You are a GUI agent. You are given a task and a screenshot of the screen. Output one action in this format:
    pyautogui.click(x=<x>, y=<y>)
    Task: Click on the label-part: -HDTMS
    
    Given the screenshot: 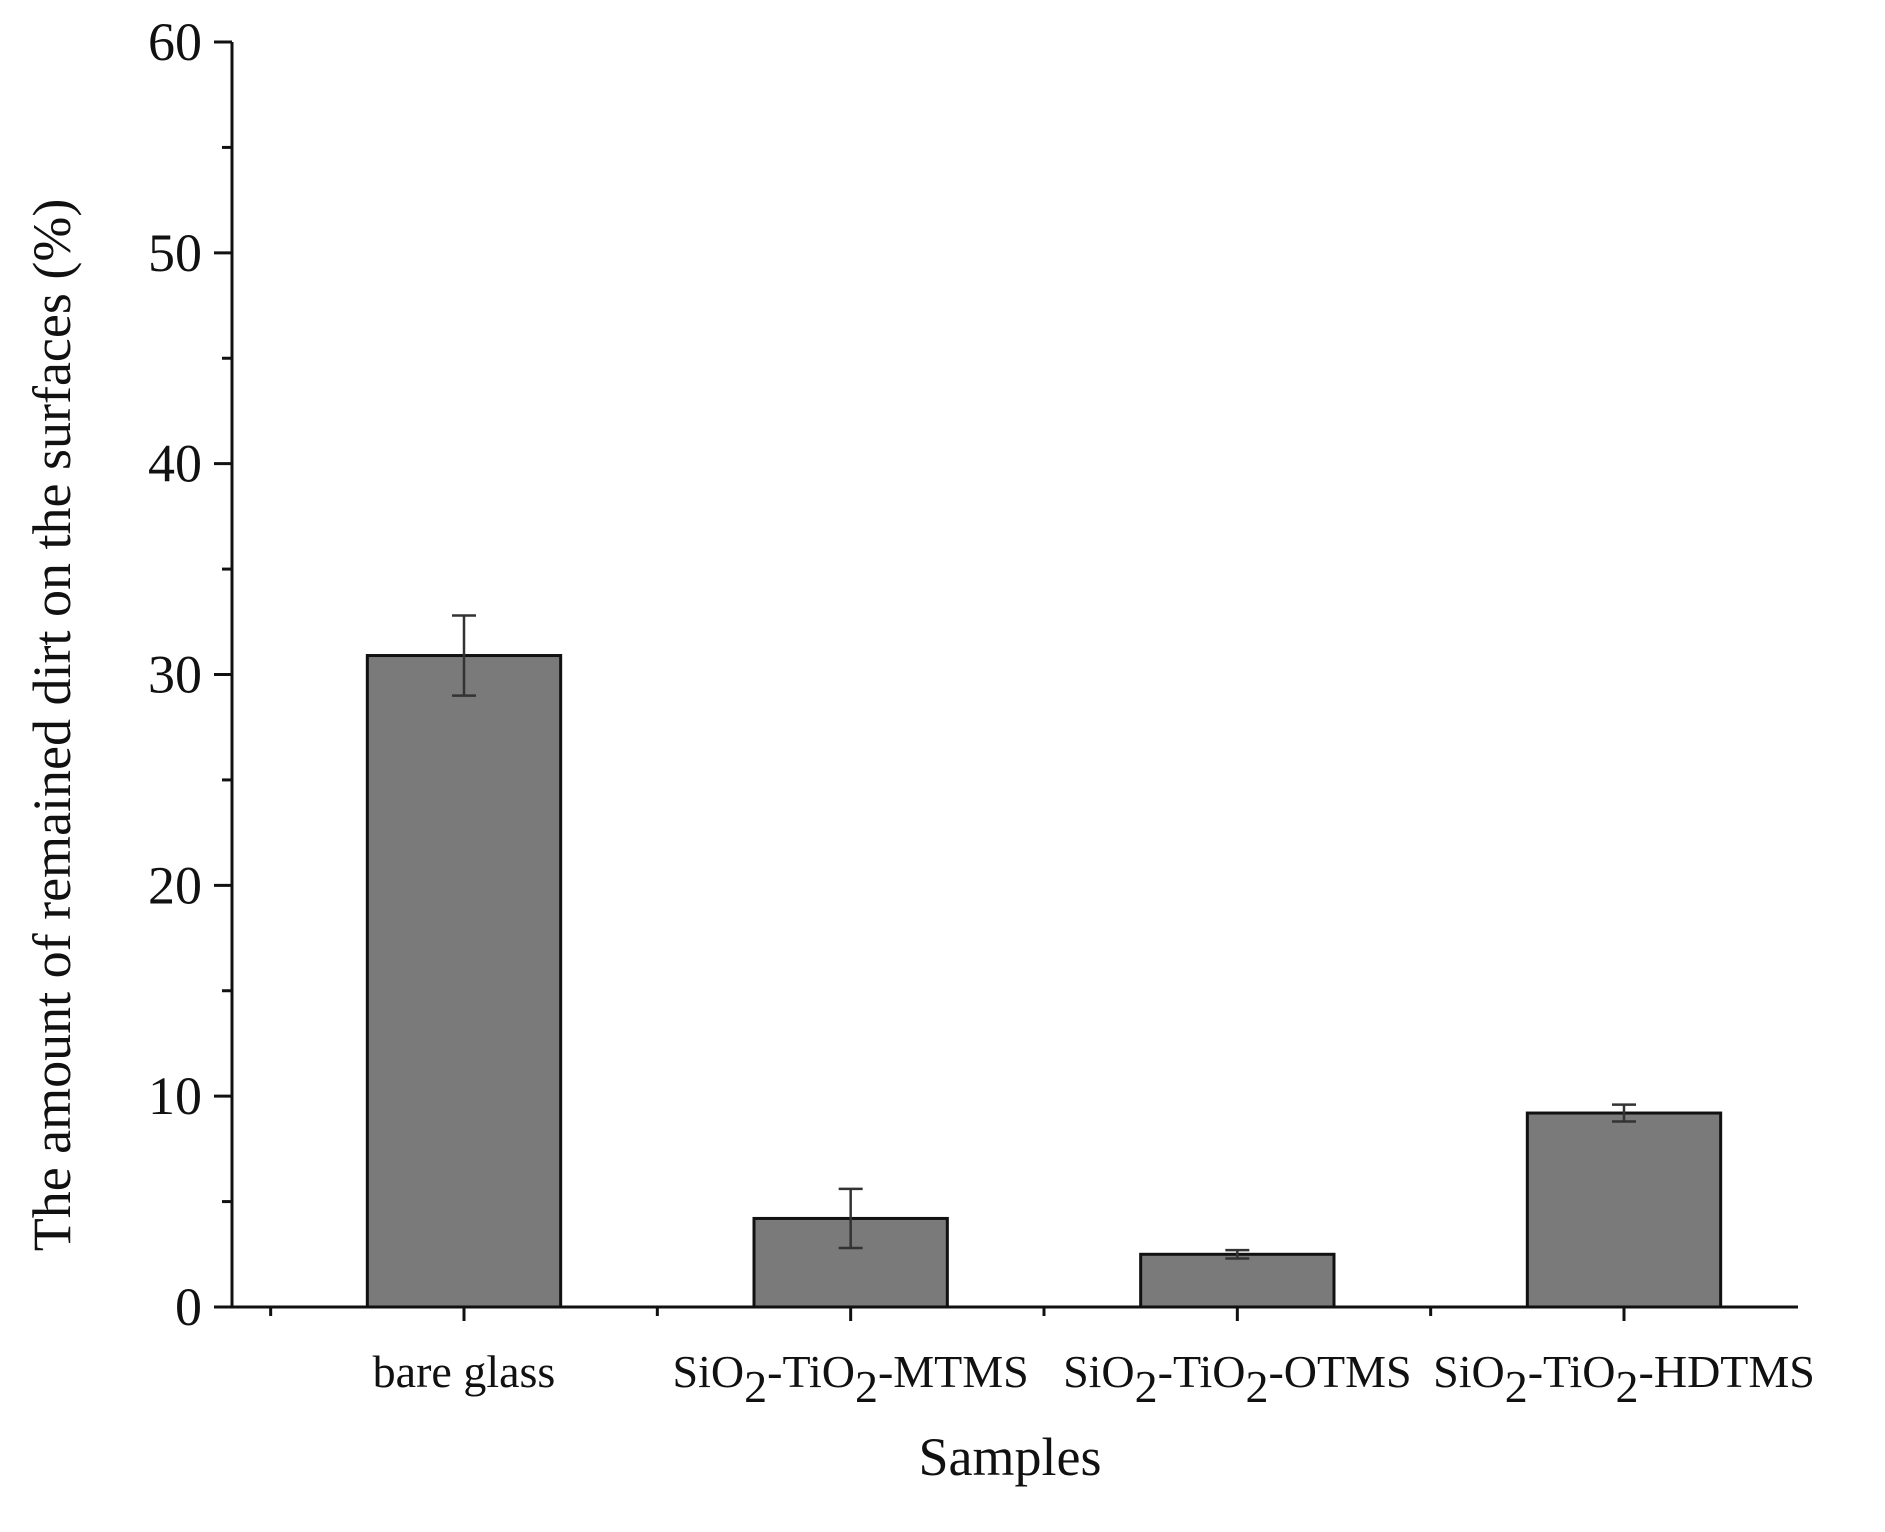 What is the action you would take?
    pyautogui.click(x=1727, y=1371)
    